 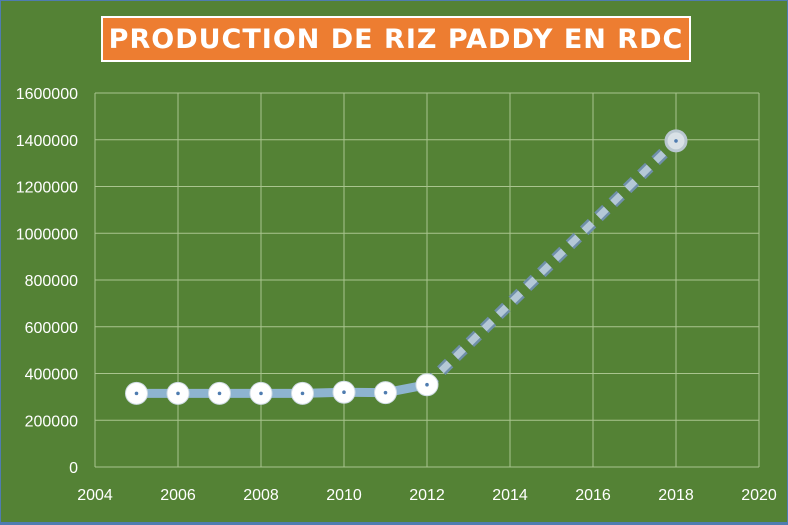 I want to click on y-tick-label: 1400000, so click(x=47, y=141).